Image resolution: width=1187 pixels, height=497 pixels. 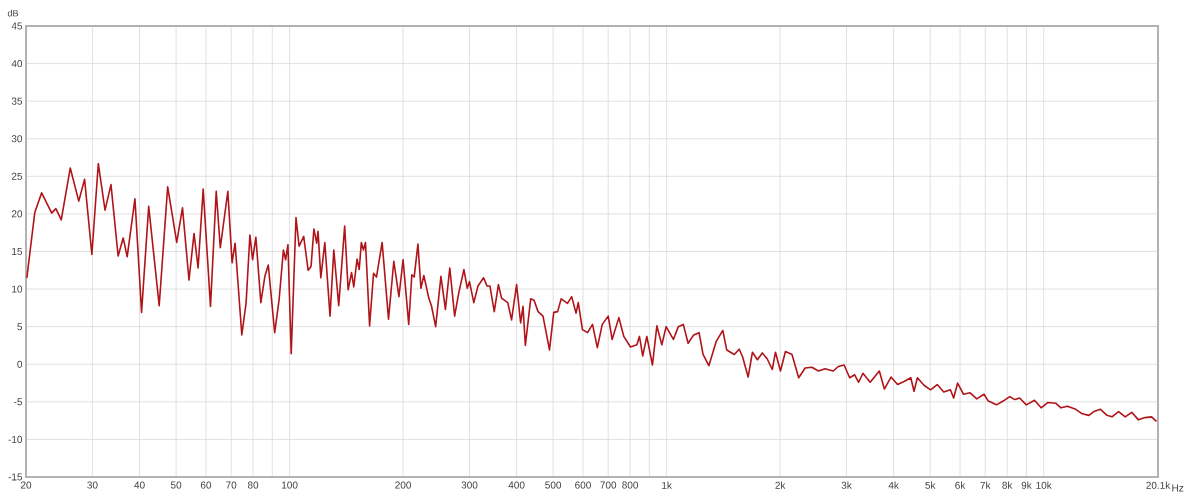 I want to click on x-tick-label: 800, so click(x=630, y=485).